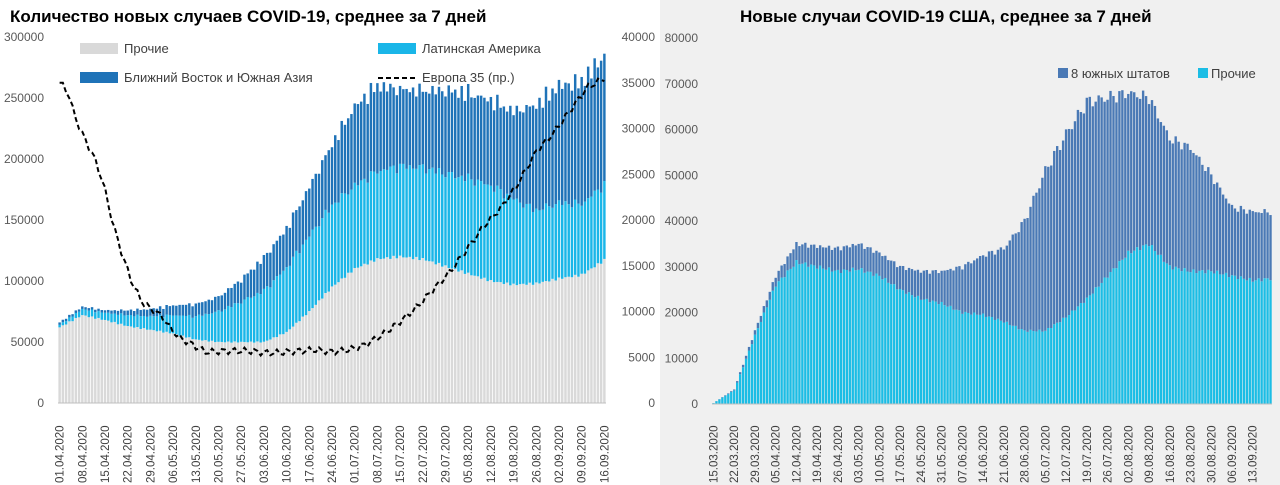 The image size is (1280, 485). What do you see at coordinates (880, 454) in the screenshot?
I see `x-tick-label: 10.05.2020` at bounding box center [880, 454].